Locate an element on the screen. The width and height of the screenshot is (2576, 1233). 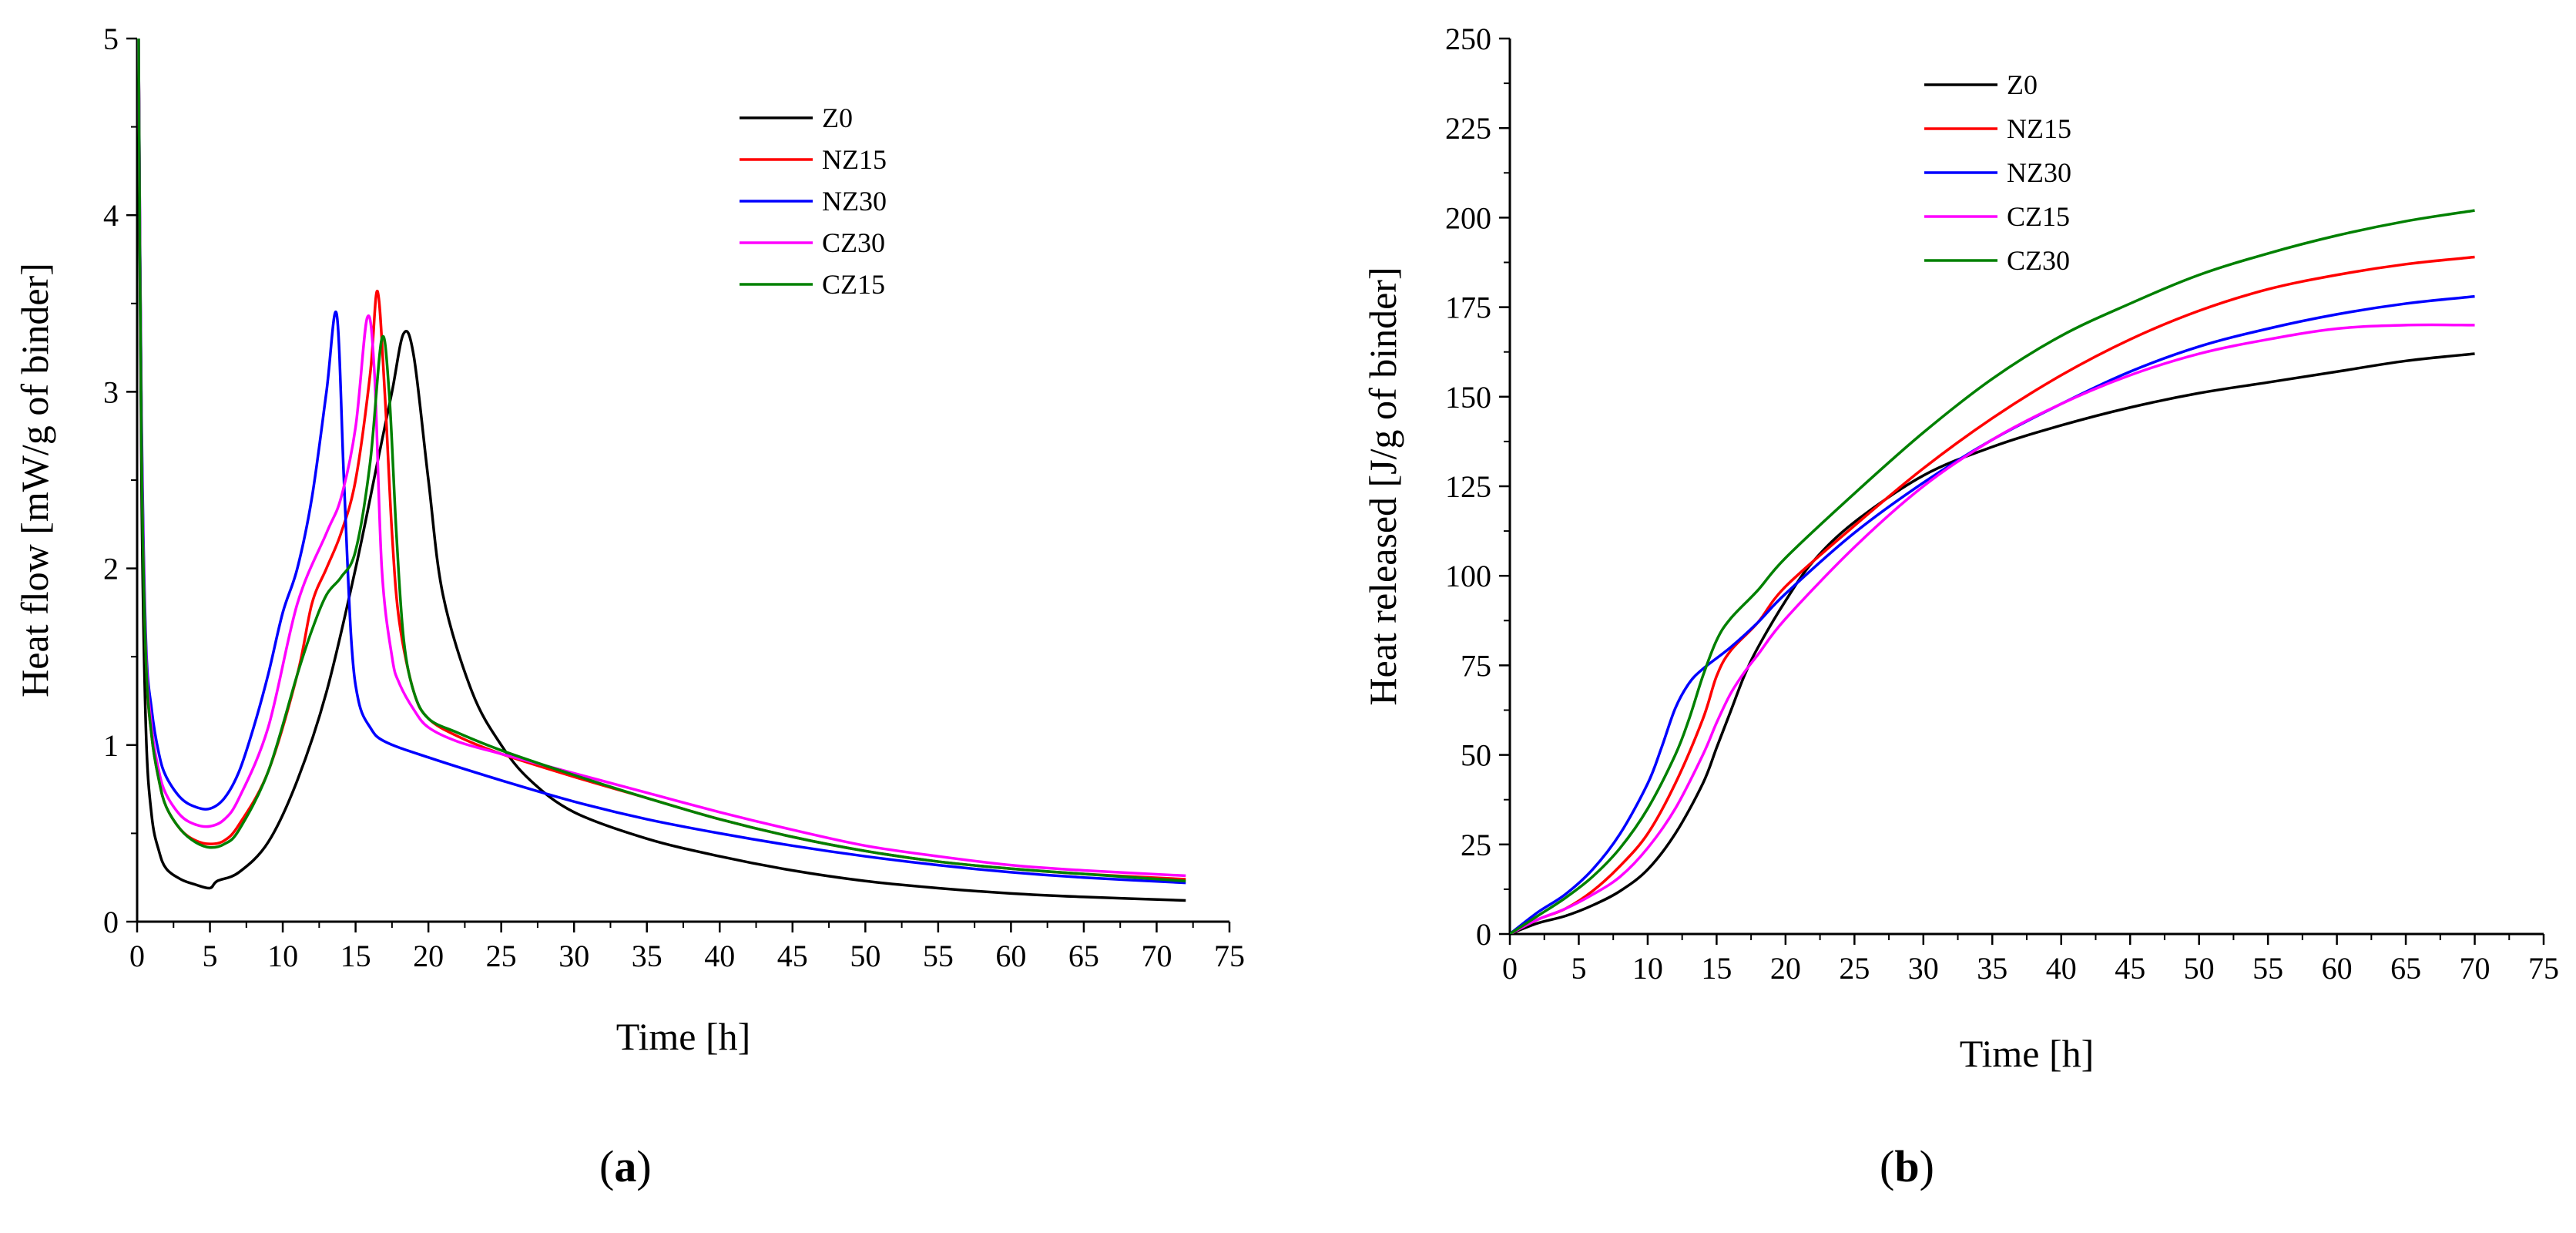
chart-a-x-tick-label: 50 is located at coordinates (865, 956).